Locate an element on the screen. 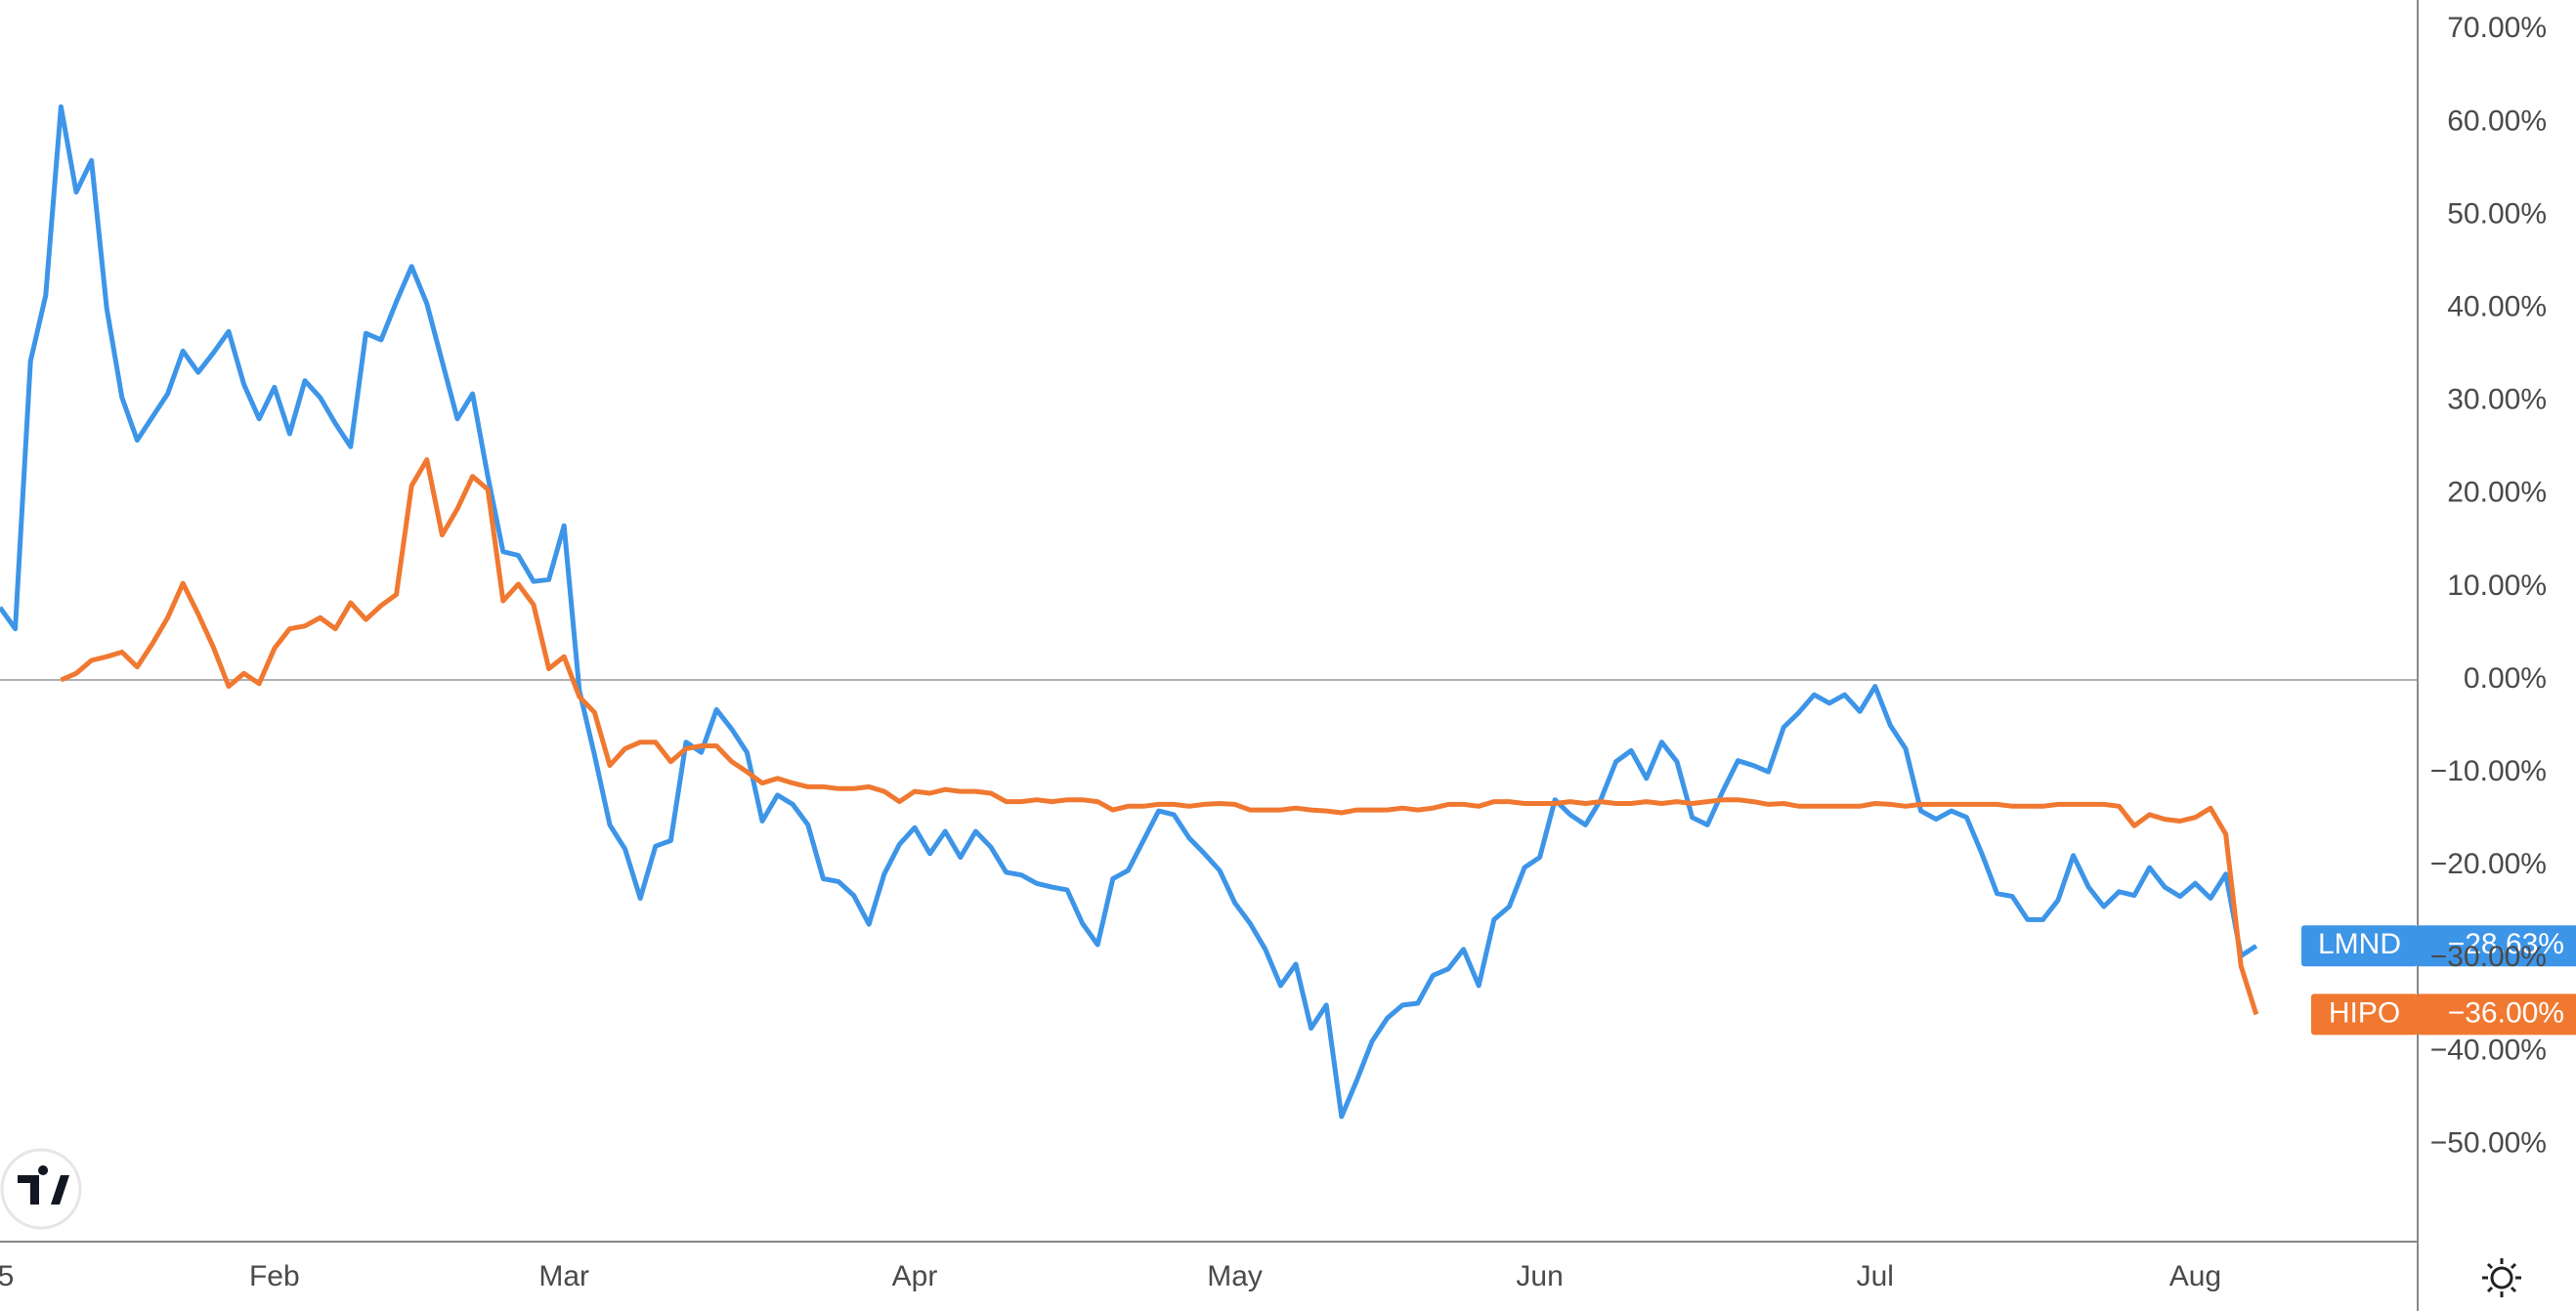 The width and height of the screenshot is (2576, 1311). price-badges: LMND −28.63% HIPO −36.00% is located at coordinates (2439, 981).